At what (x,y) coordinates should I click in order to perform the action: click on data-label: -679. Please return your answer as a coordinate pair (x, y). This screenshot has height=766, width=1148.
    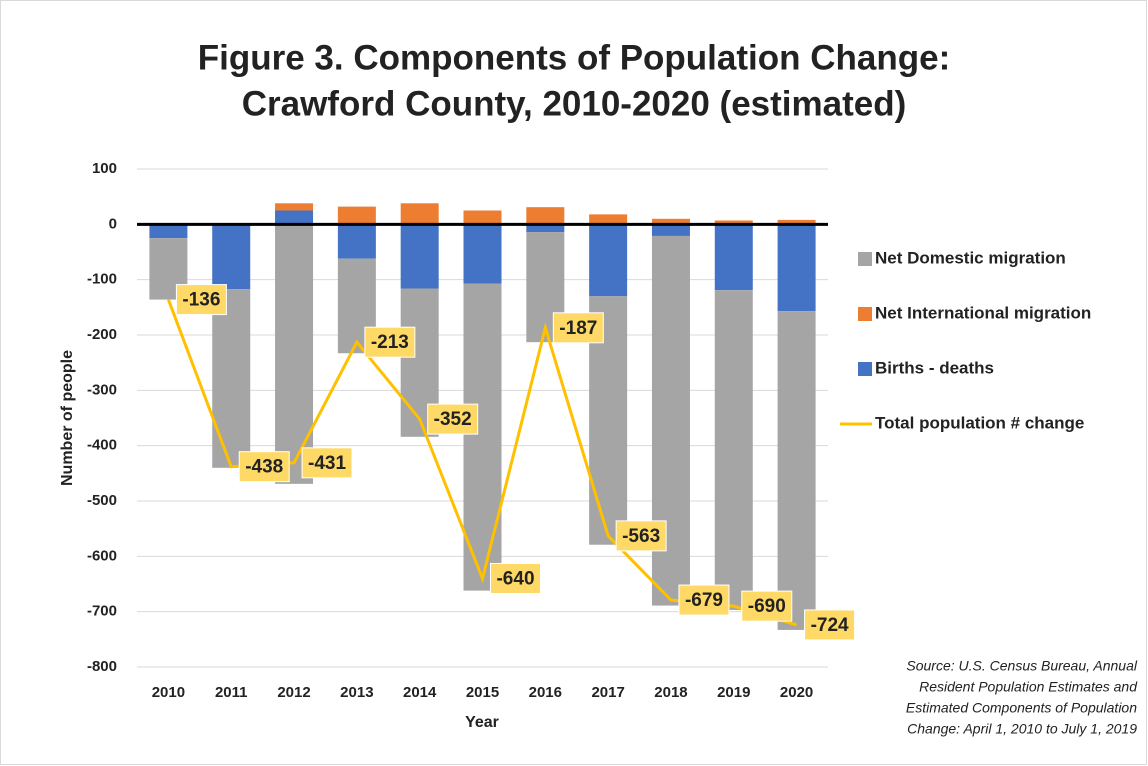
    Looking at the image, I should click on (704, 600).